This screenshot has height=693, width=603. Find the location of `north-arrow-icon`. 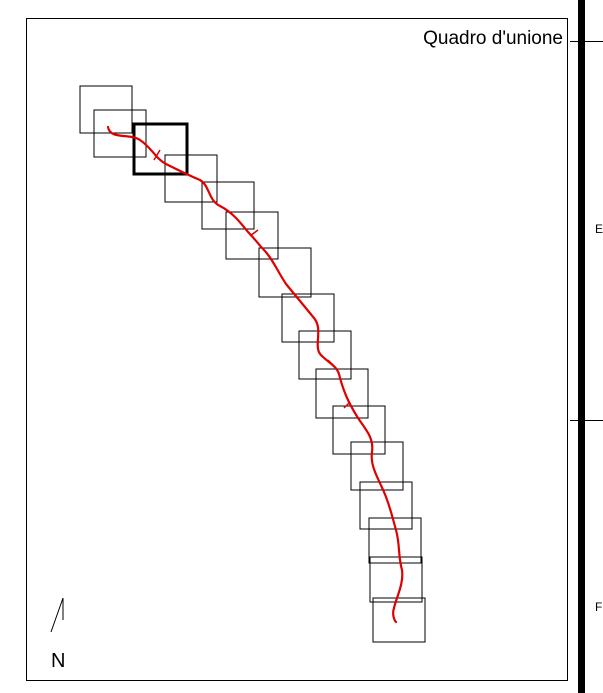

north-arrow-icon is located at coordinates (57, 615).